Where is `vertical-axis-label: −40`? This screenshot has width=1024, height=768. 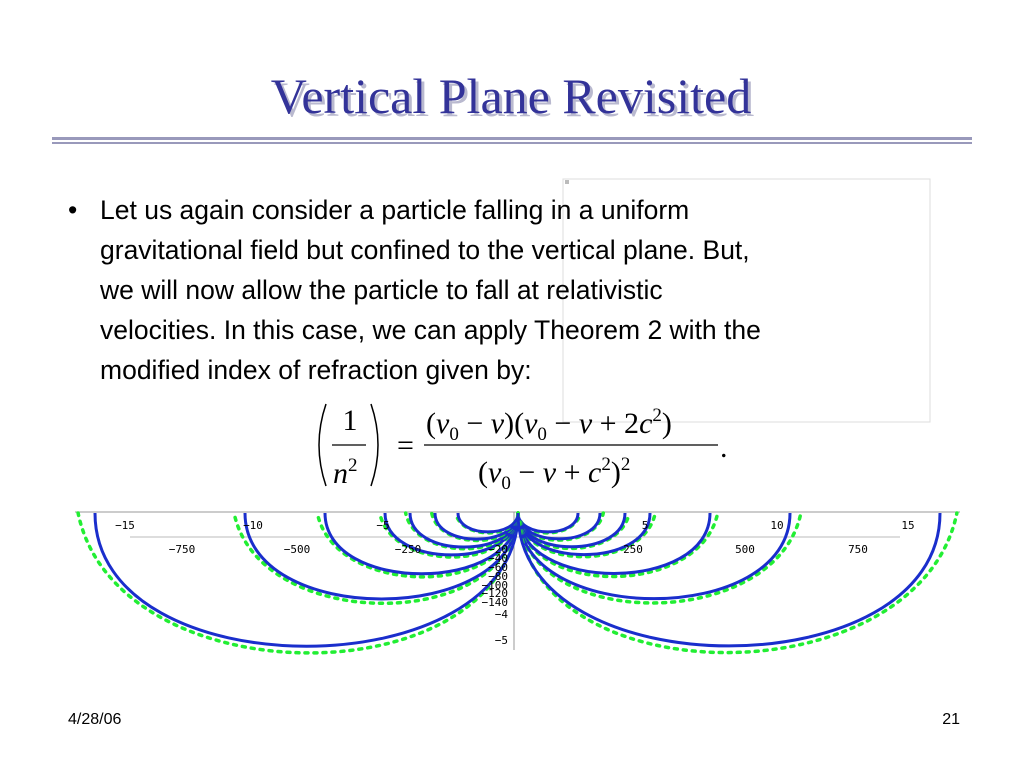
vertical-axis-label: −40 is located at coordinates (498, 558).